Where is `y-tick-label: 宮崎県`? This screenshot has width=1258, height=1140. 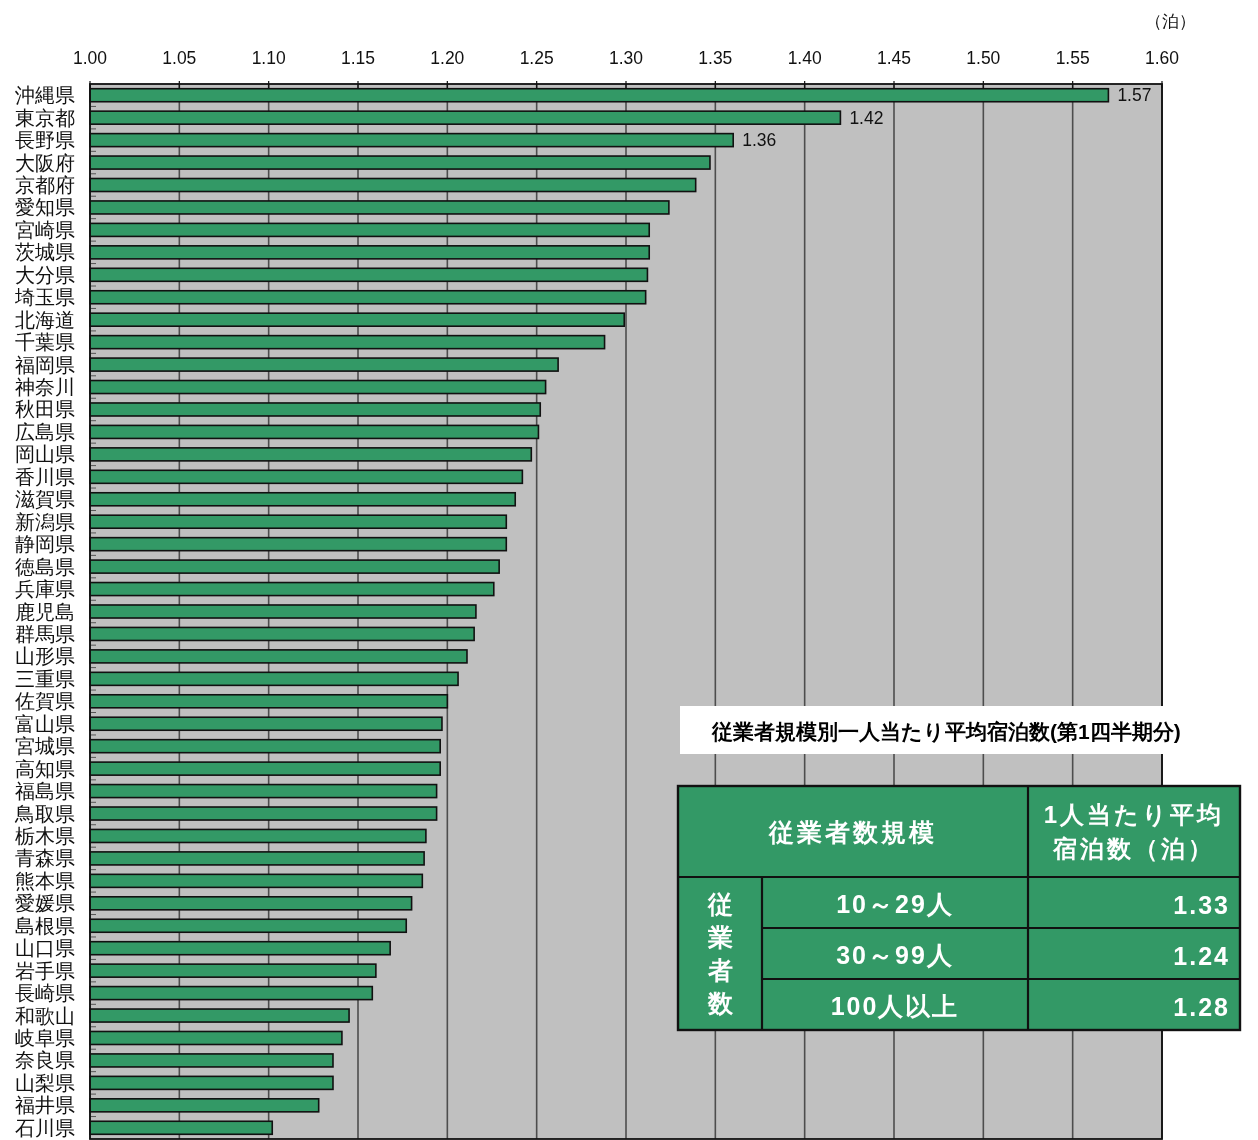 y-tick-label: 宮崎県 is located at coordinates (45, 229).